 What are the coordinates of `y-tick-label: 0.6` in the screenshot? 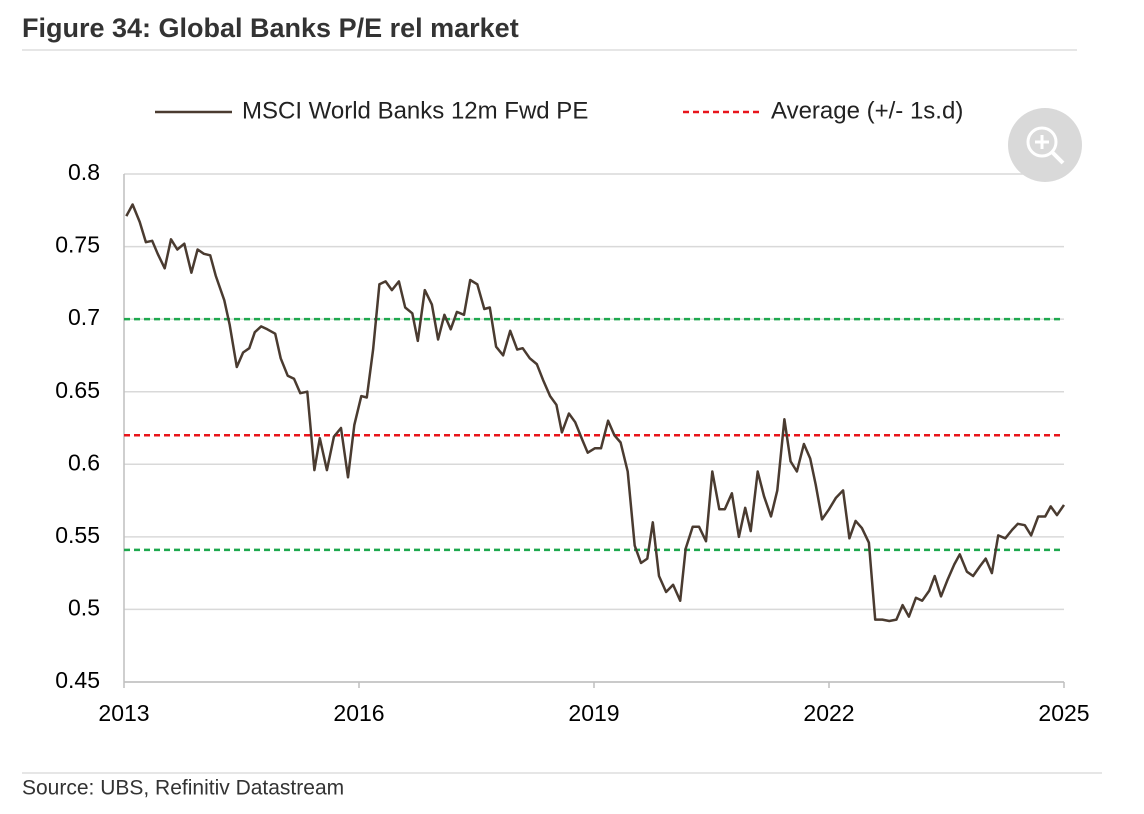 It's located at (84, 462).